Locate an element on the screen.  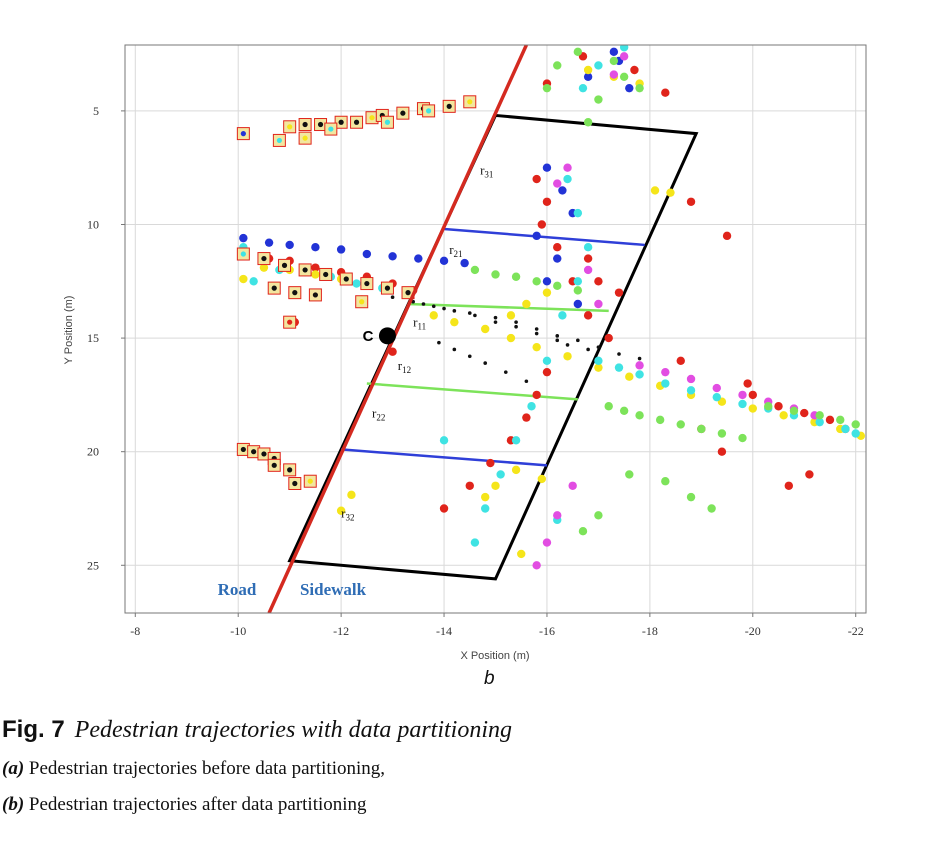
y-tick-label: 25 is located at coordinates (93, 565).